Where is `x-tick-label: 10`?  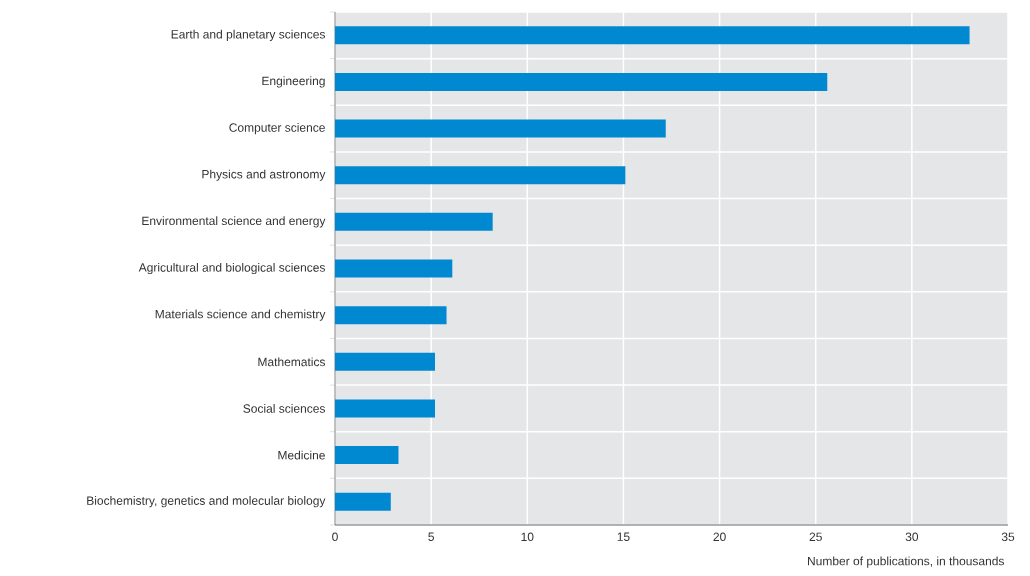
x-tick-label: 10 is located at coordinates (527, 537).